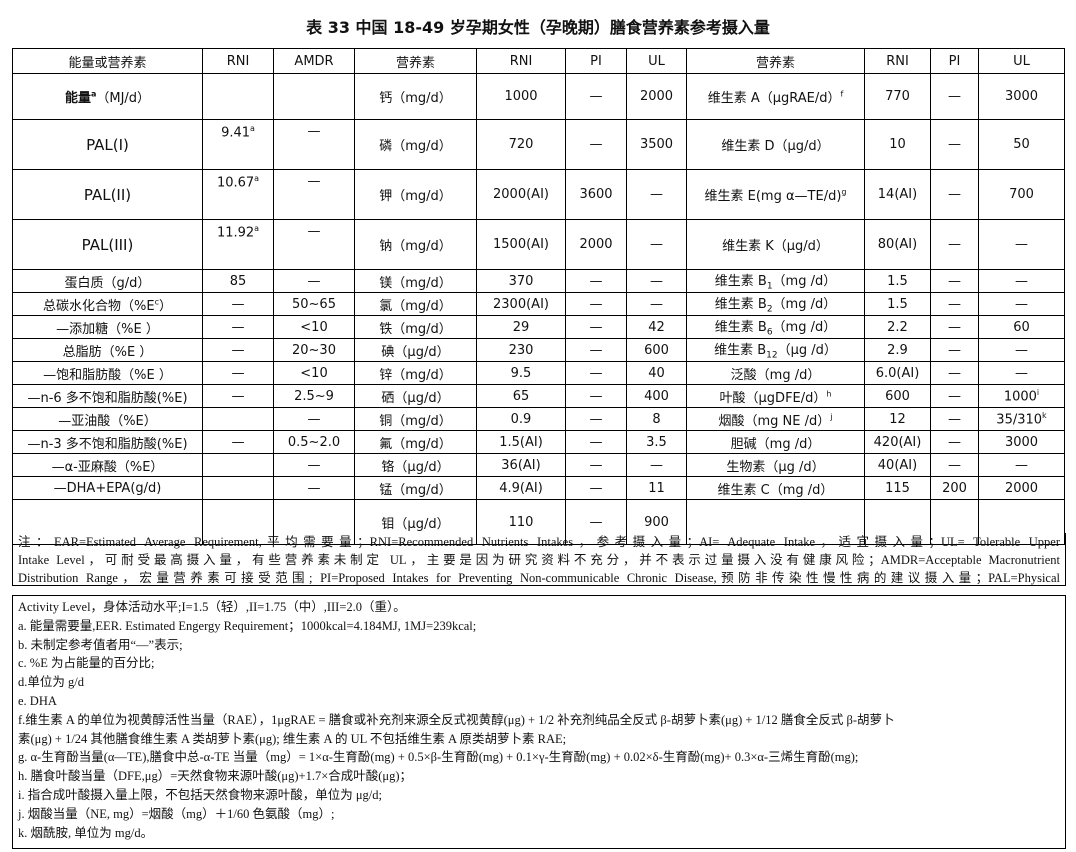 Image resolution: width=1076 pixels, height=852 pixels. I want to click on cell-text: 6.0(AI), so click(897, 373).